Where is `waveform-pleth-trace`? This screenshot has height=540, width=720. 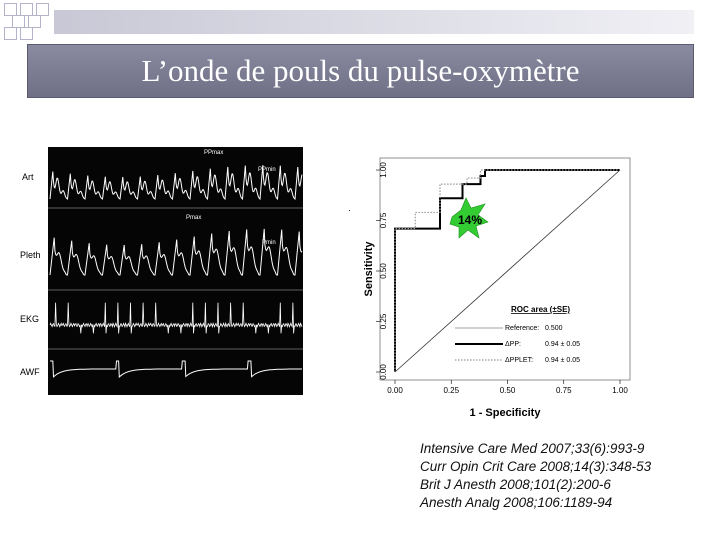 waveform-pleth-trace is located at coordinates (176, 252).